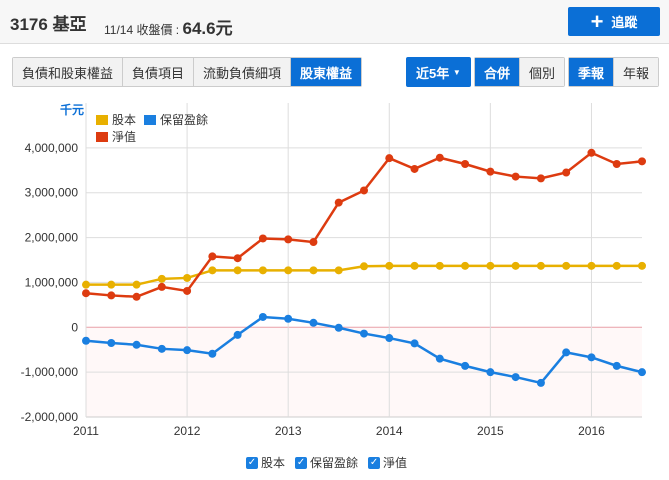  Describe the element at coordinates (102, 119) in the screenshot. I see `legend-swatch-capital` at that location.